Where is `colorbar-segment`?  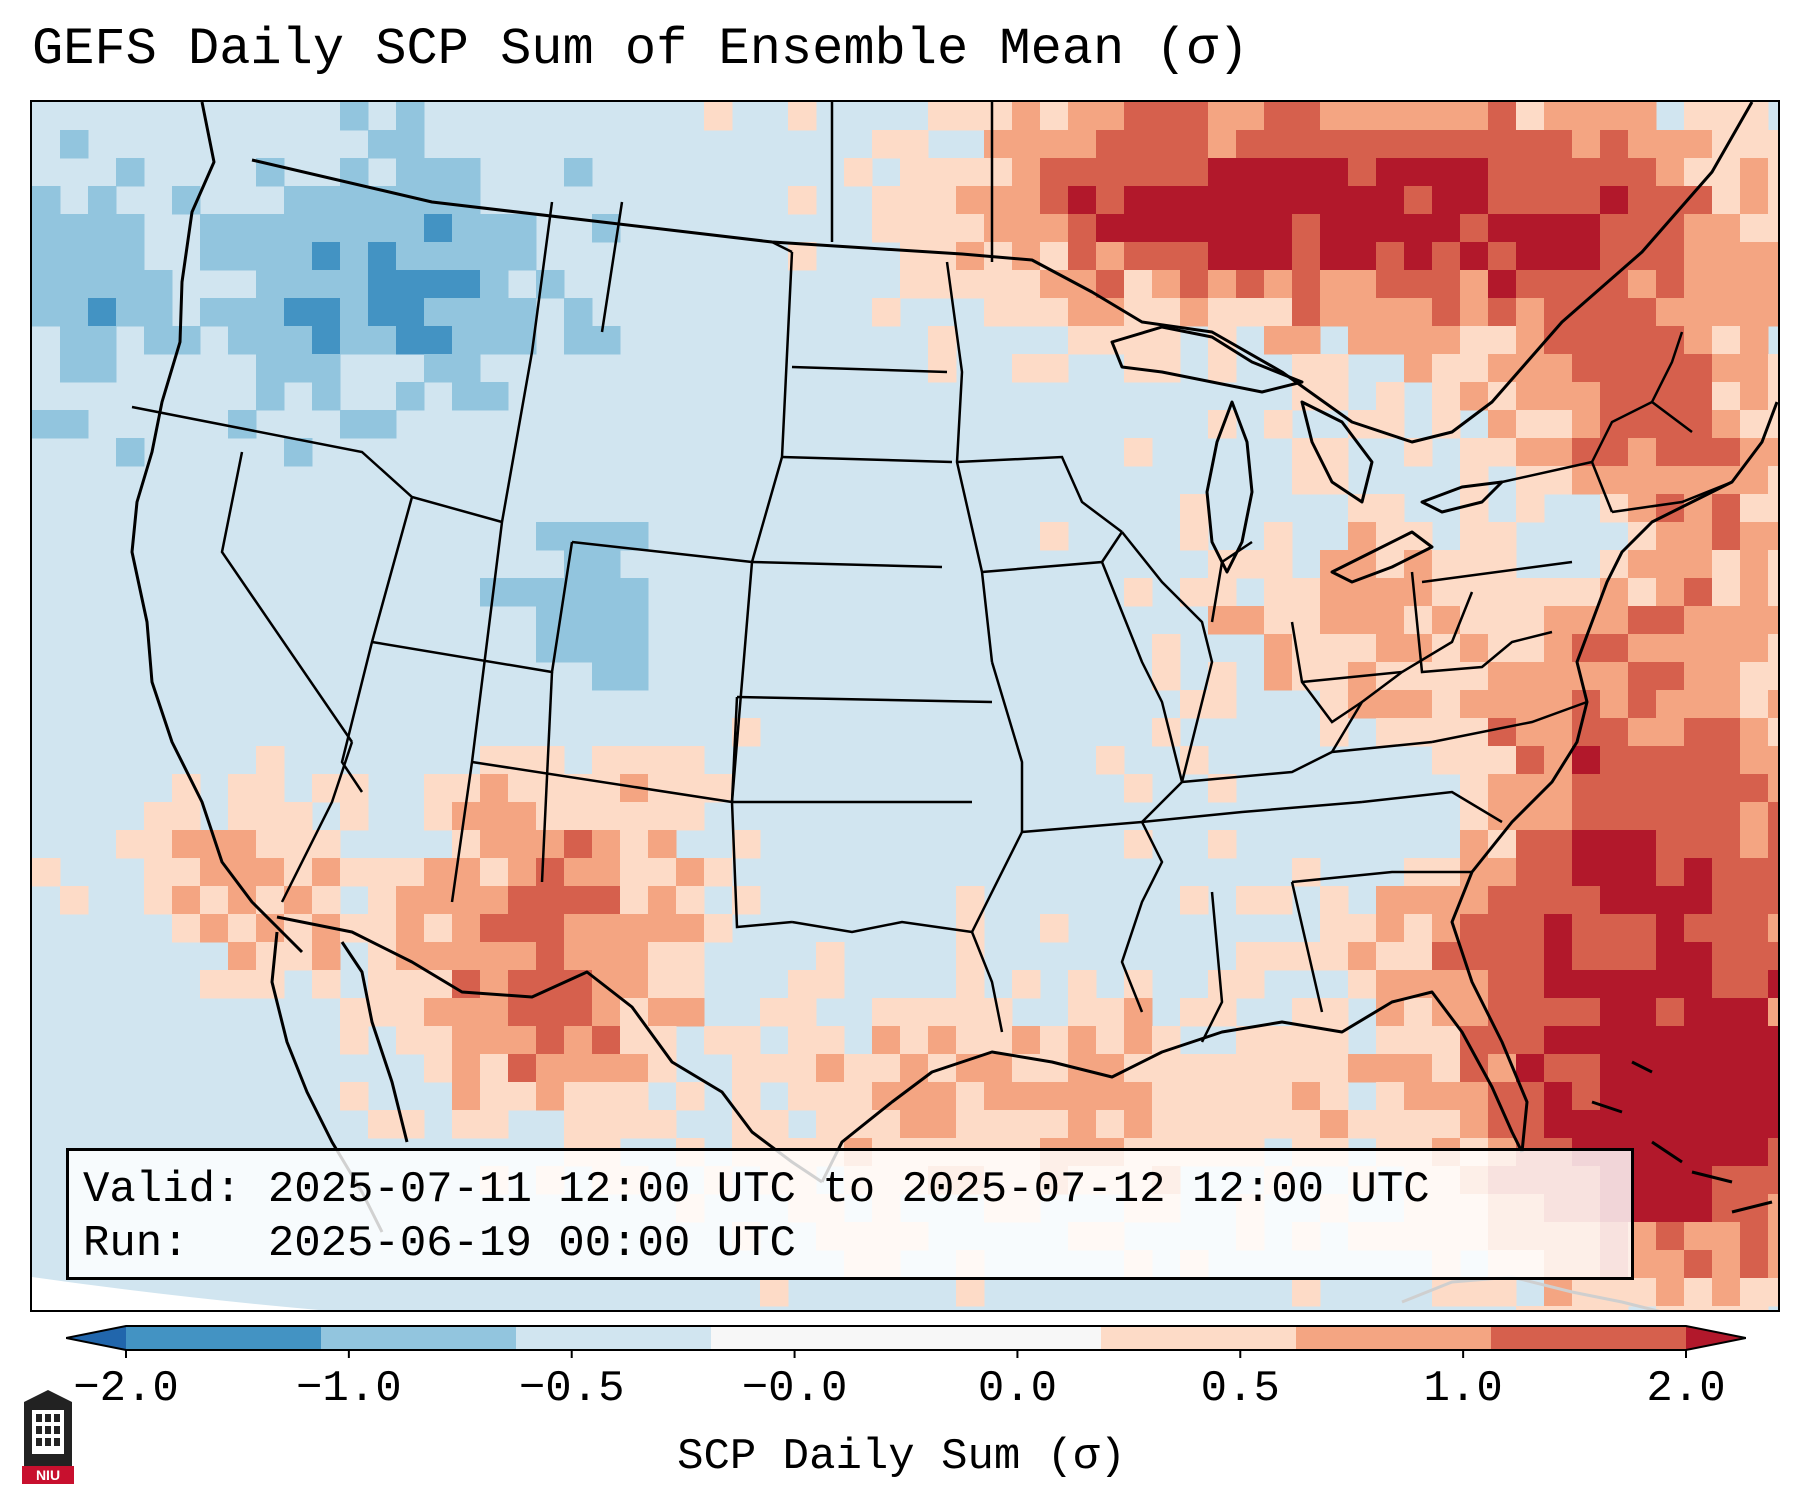
colorbar-segment is located at coordinates (809, 1338).